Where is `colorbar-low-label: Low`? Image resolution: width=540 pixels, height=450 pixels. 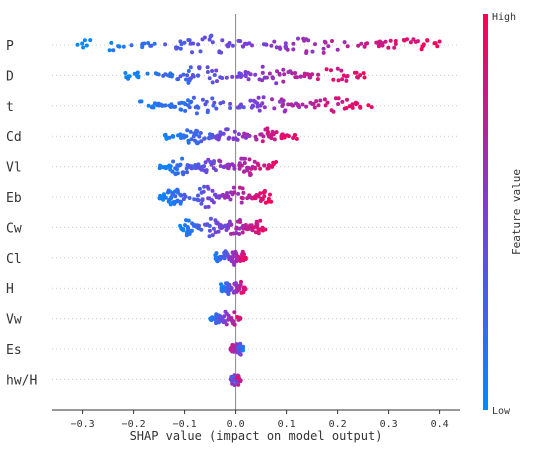
colorbar-low-label: Low is located at coordinates (501, 411).